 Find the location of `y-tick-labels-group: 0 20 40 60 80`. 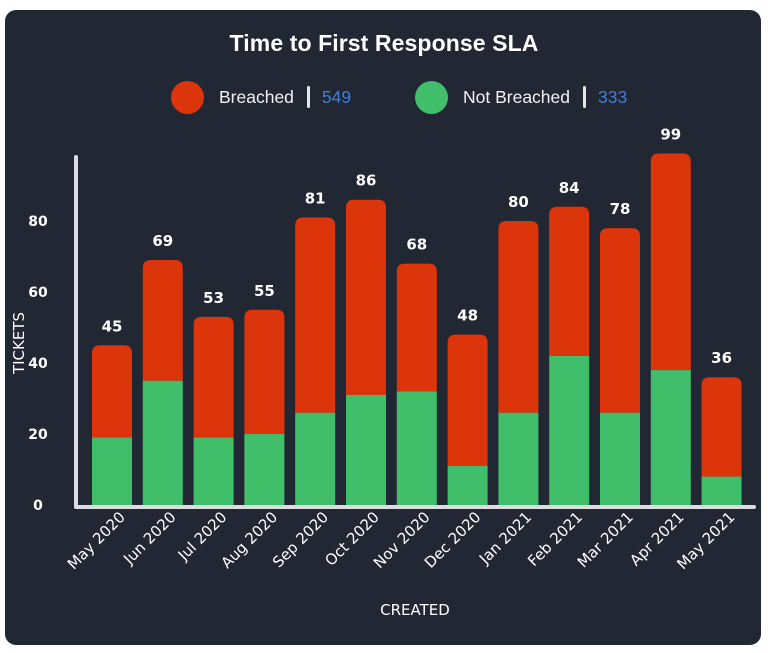

y-tick-labels-group: 0 20 40 60 80 is located at coordinates (38, 364).